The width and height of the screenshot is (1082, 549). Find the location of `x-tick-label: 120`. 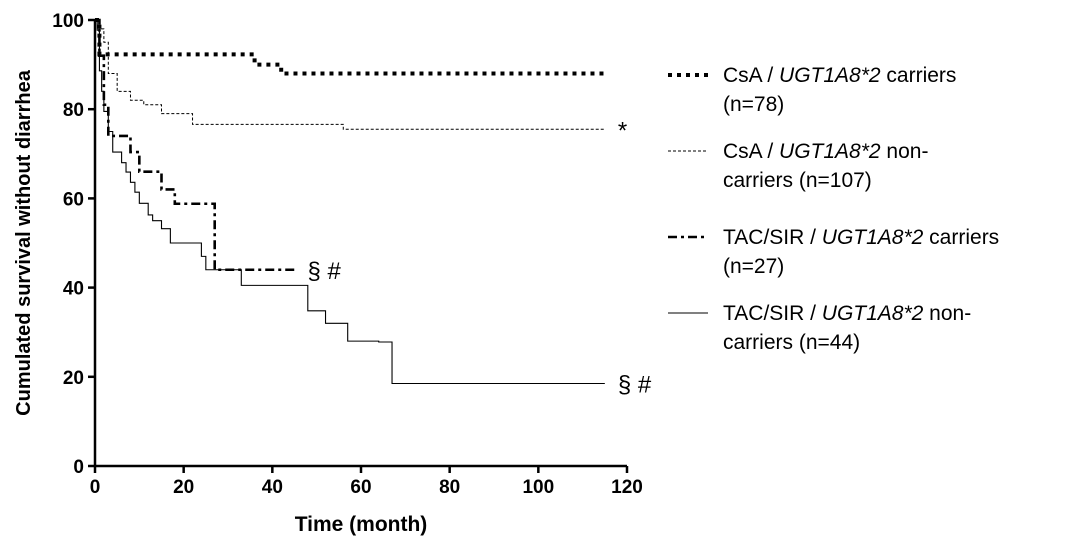

x-tick-label: 120 is located at coordinates (627, 487).